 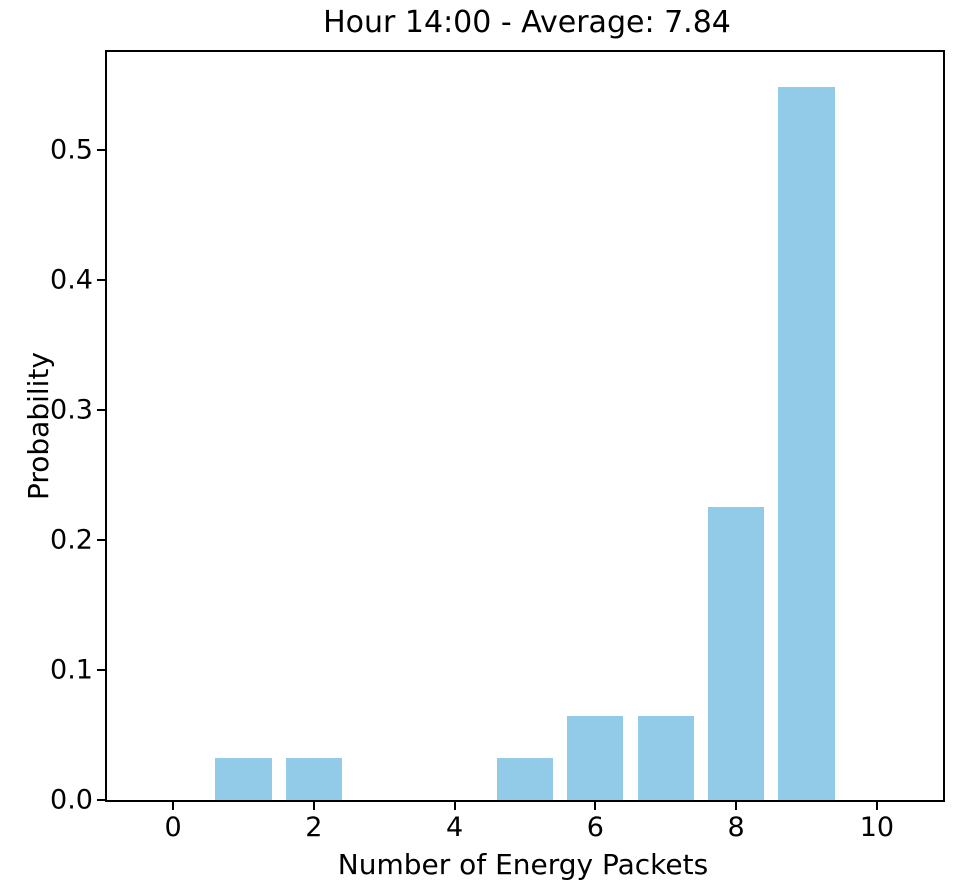 I want to click on x-axis-label: Number of Energy Packets, so click(x=523, y=864).